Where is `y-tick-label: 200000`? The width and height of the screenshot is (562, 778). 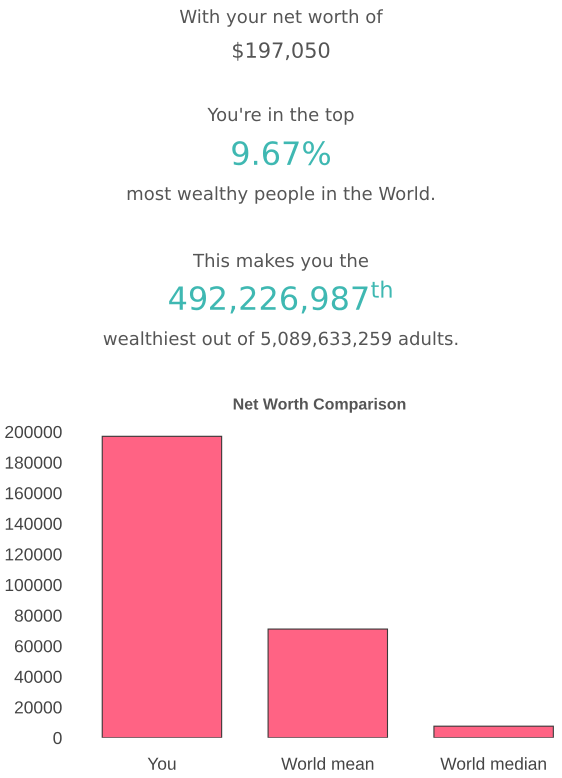 y-tick-label: 200000 is located at coordinates (33, 432).